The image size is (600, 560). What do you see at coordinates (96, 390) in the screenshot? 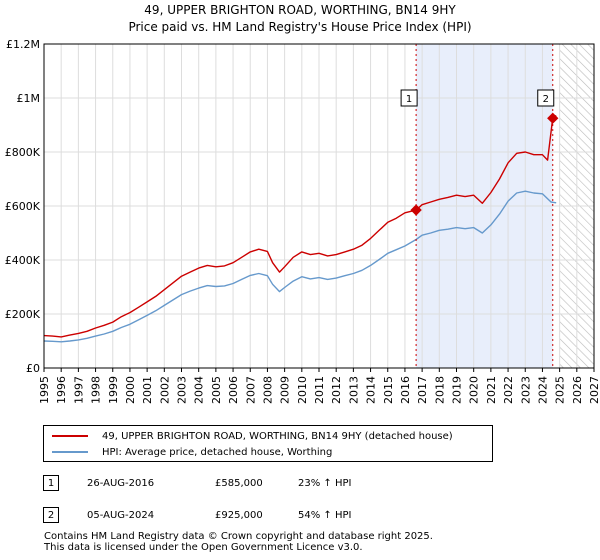
I see `x-tick-label: 1998` at bounding box center [96, 390].